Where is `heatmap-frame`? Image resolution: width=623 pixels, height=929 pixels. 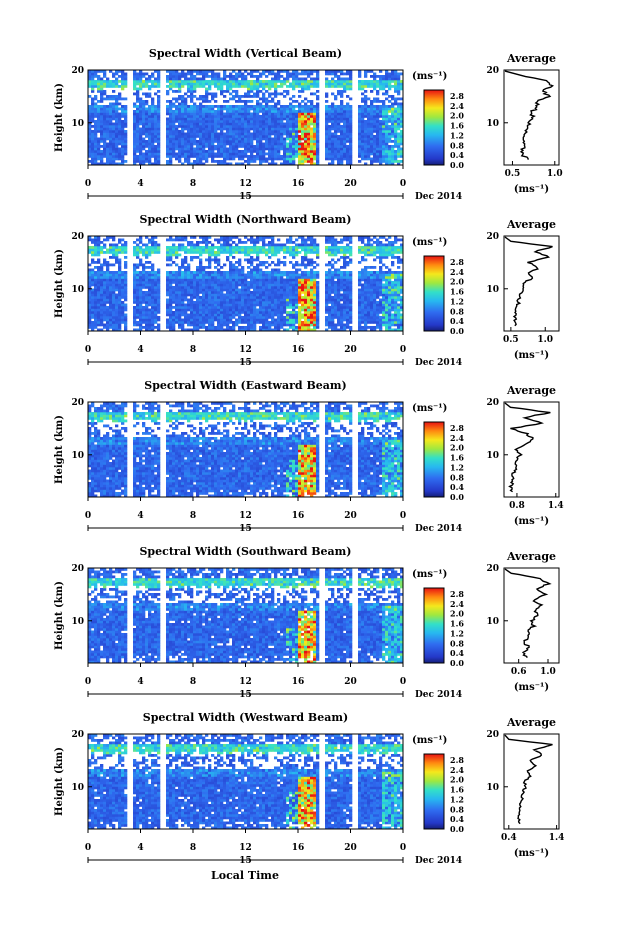
heatmap-frame is located at coordinates (245, 117).